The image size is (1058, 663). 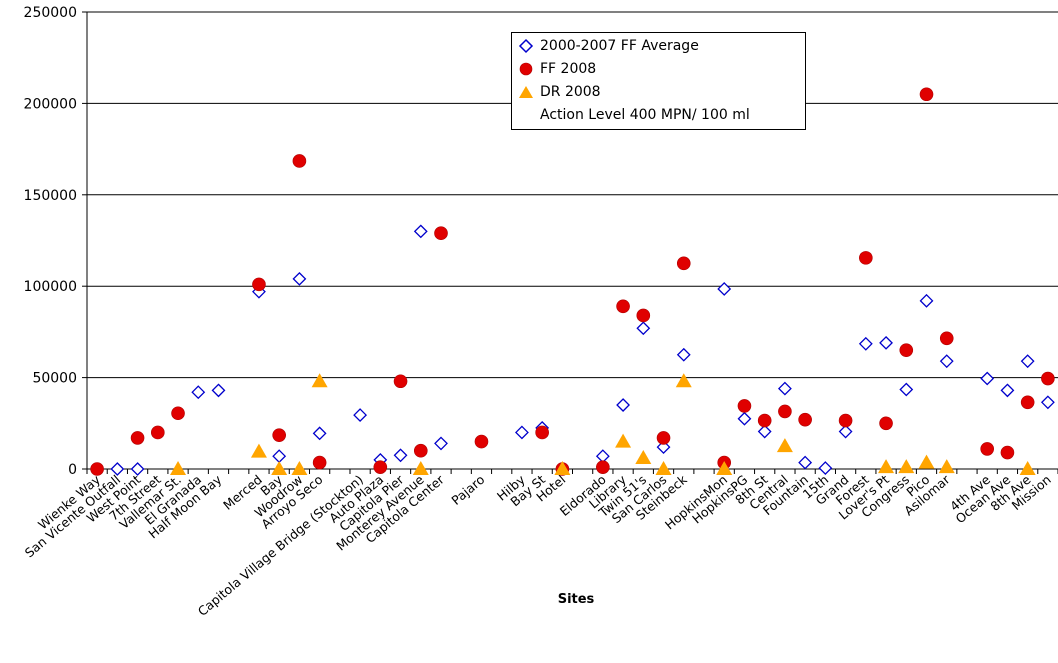 What do you see at coordinates (54, 379) in the screenshot?
I see `y-tick-label: 50000` at bounding box center [54, 379].